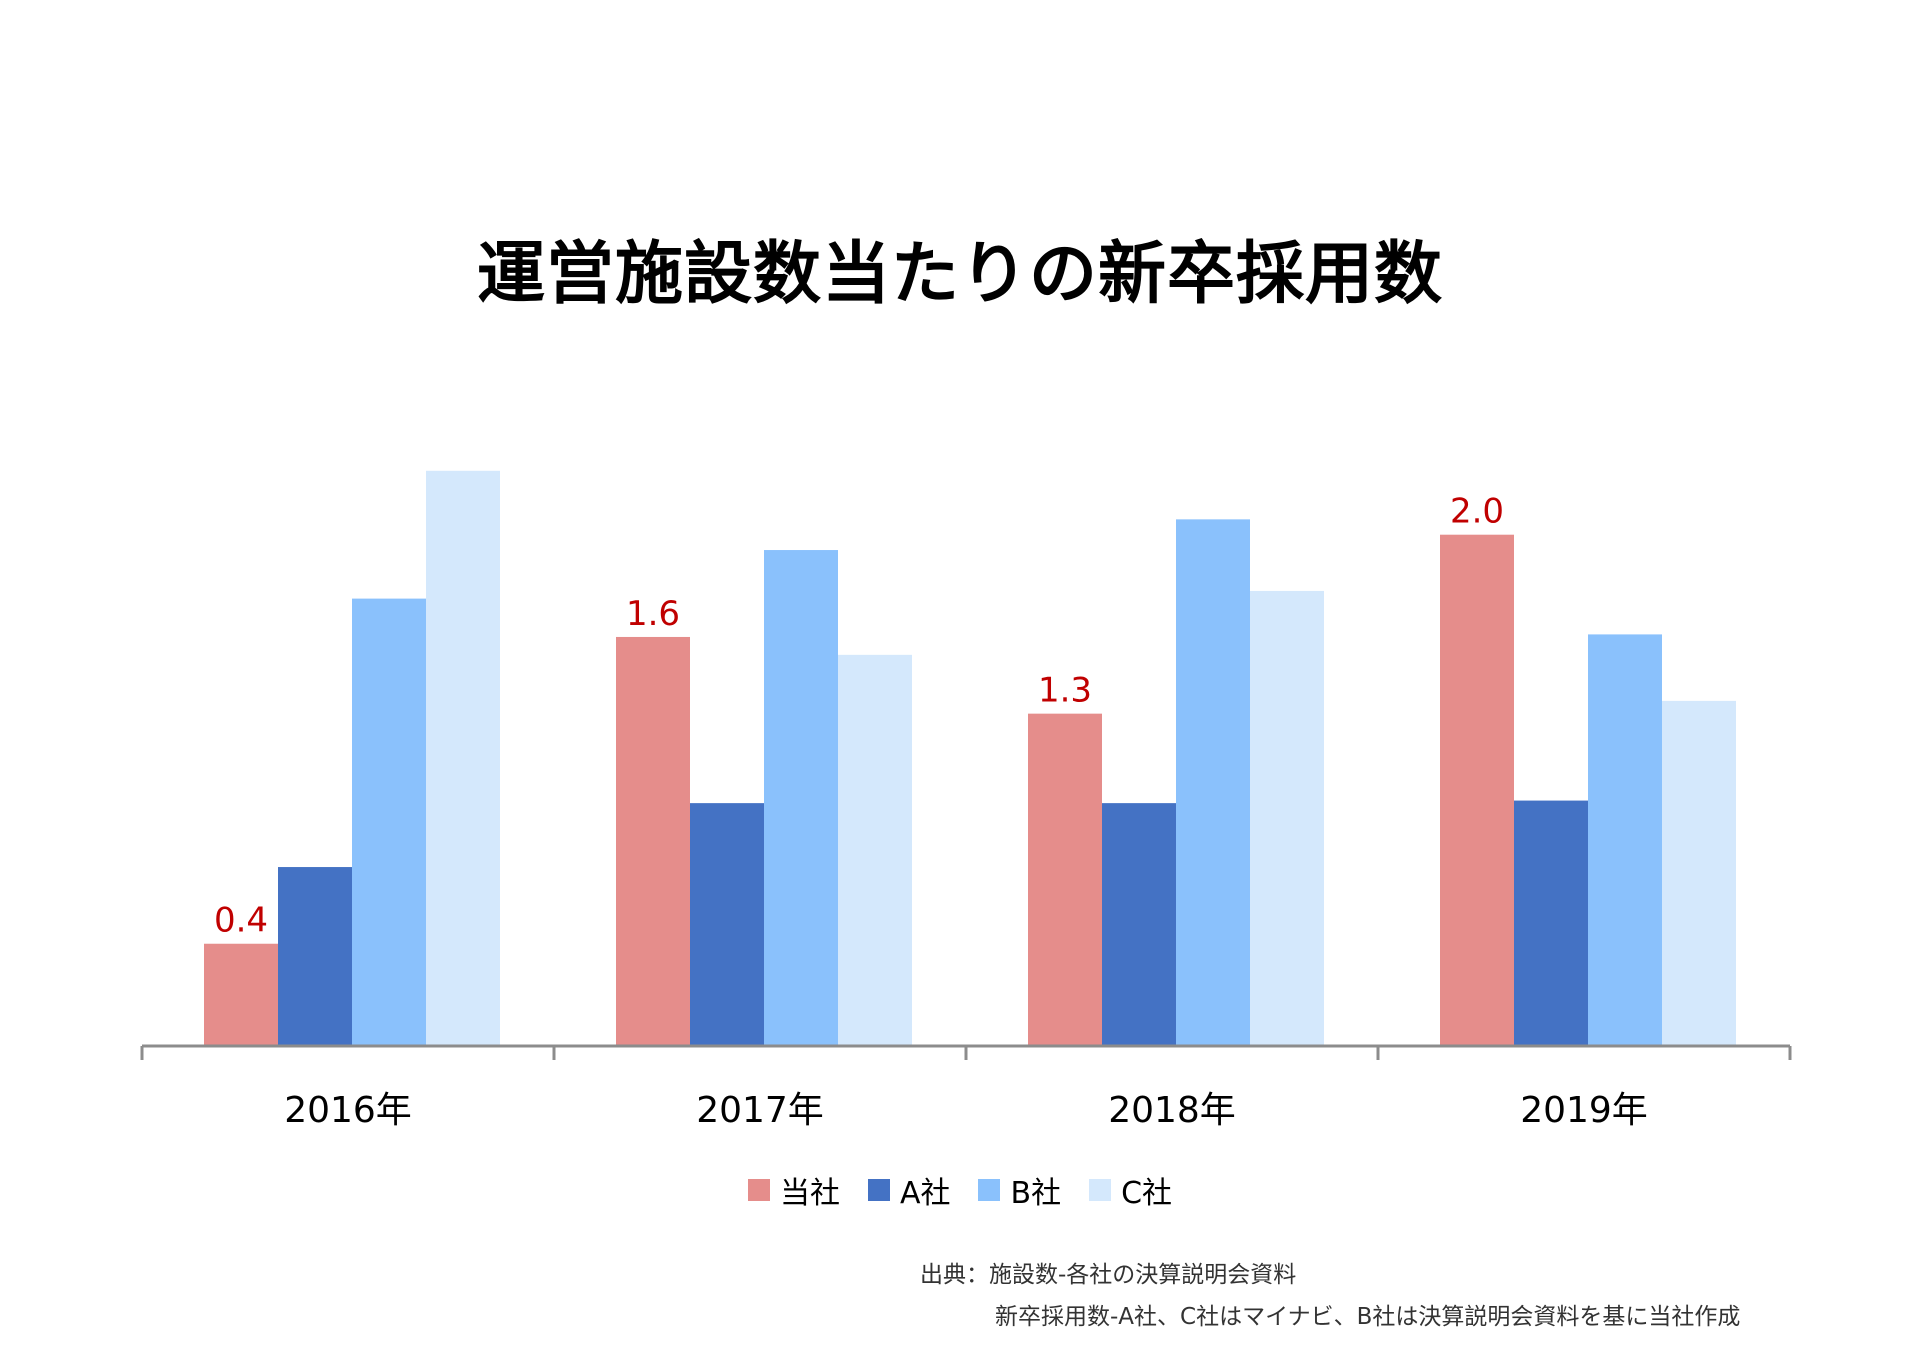 This screenshot has width=1920, height=1357. What do you see at coordinates (959, 274) in the screenshot?
I see `chart-title: 運営施設数当たりの新卒採用数` at bounding box center [959, 274].